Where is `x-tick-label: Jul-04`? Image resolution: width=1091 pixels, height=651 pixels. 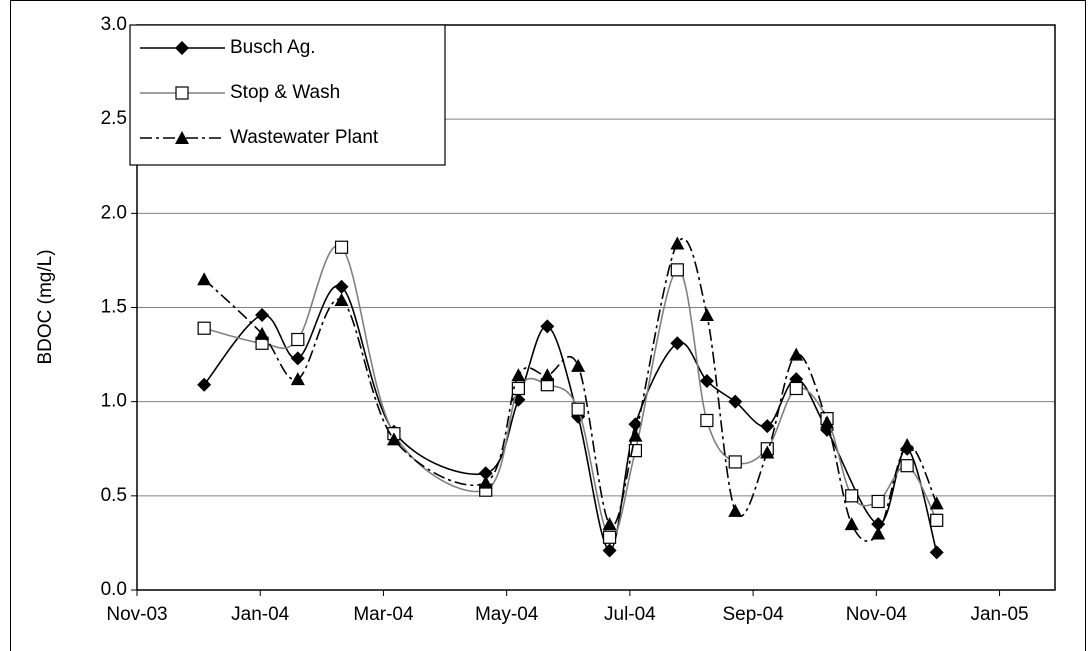
x-tick-label: Jul-04 is located at coordinates (630, 614).